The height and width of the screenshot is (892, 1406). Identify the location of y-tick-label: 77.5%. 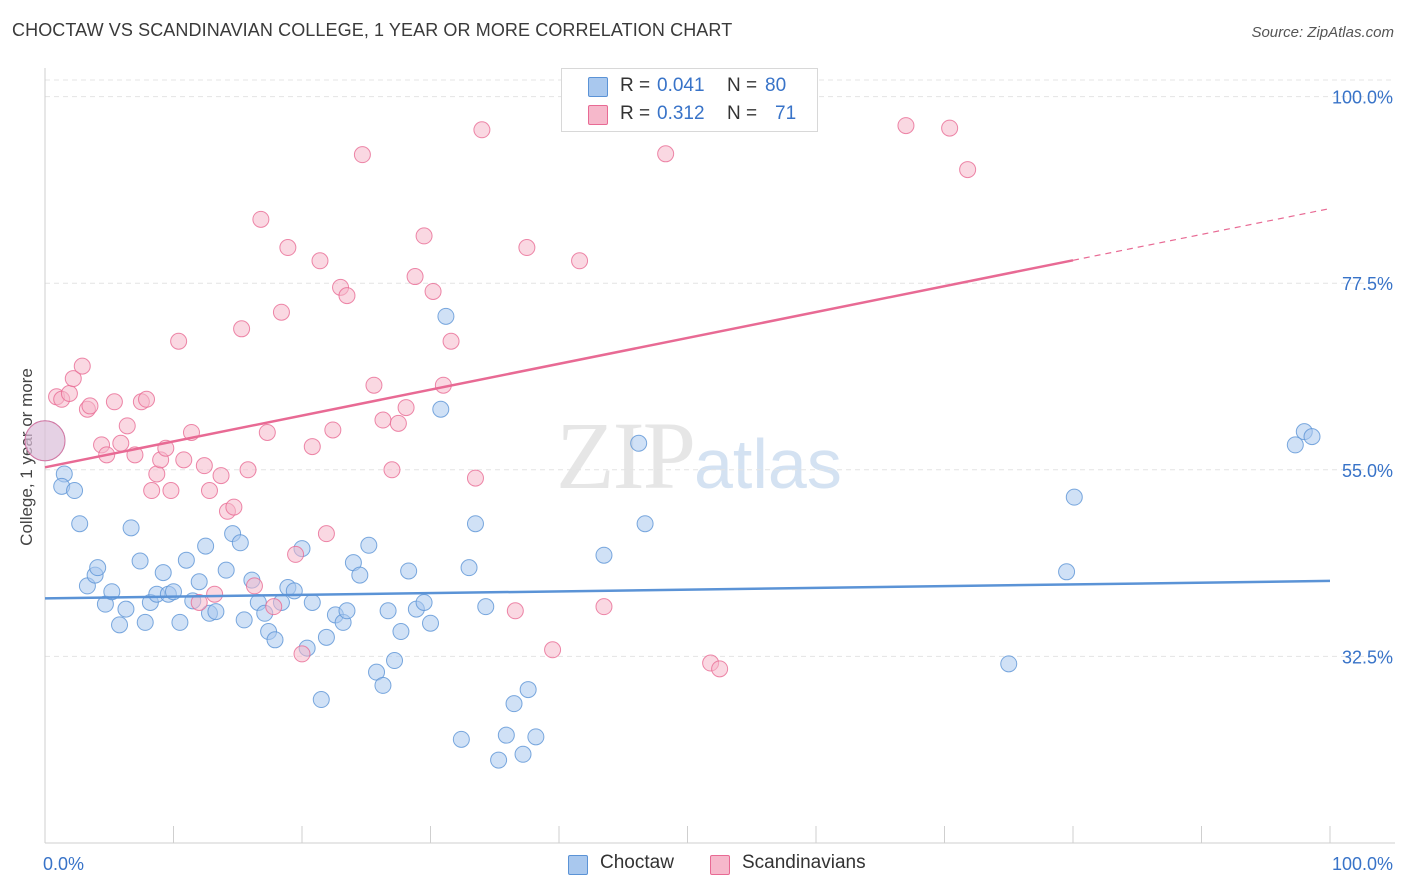
(1367, 284).